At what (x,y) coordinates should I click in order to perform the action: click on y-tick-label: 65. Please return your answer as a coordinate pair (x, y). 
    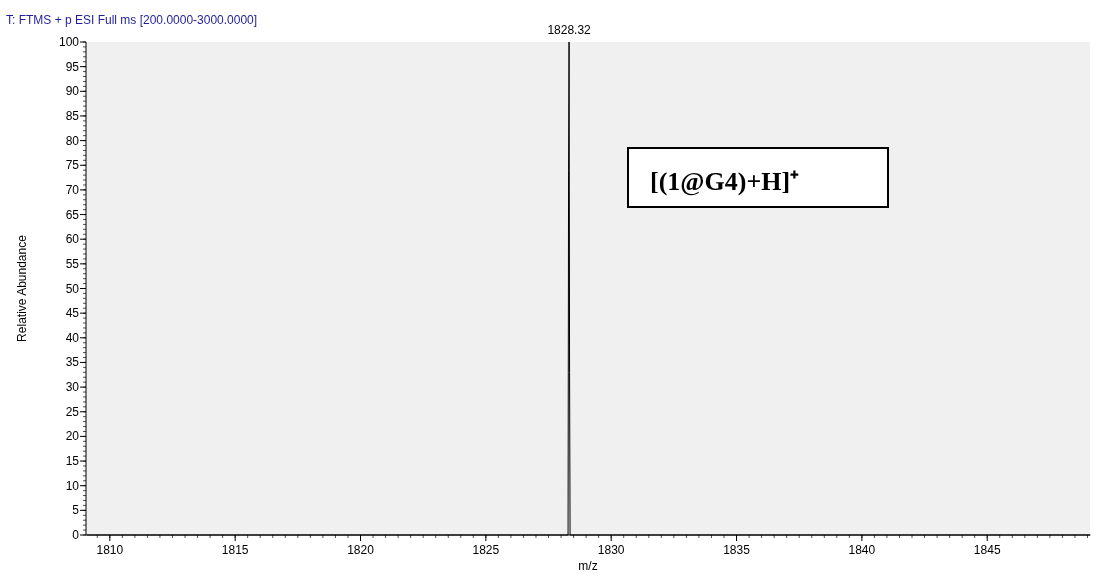
    Looking at the image, I should click on (72, 214).